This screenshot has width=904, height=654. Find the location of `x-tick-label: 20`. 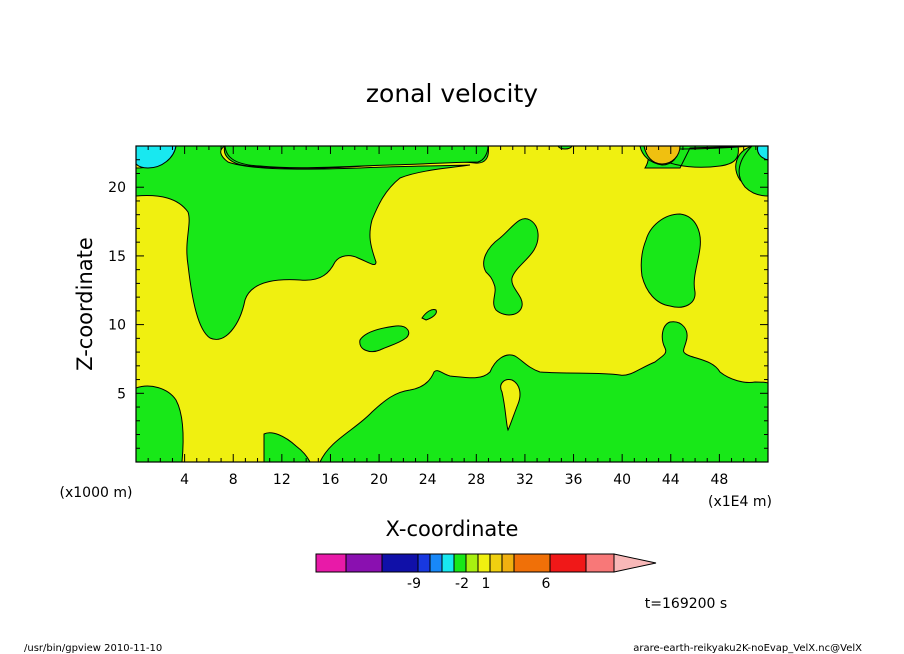

x-tick-label: 20 is located at coordinates (379, 480).